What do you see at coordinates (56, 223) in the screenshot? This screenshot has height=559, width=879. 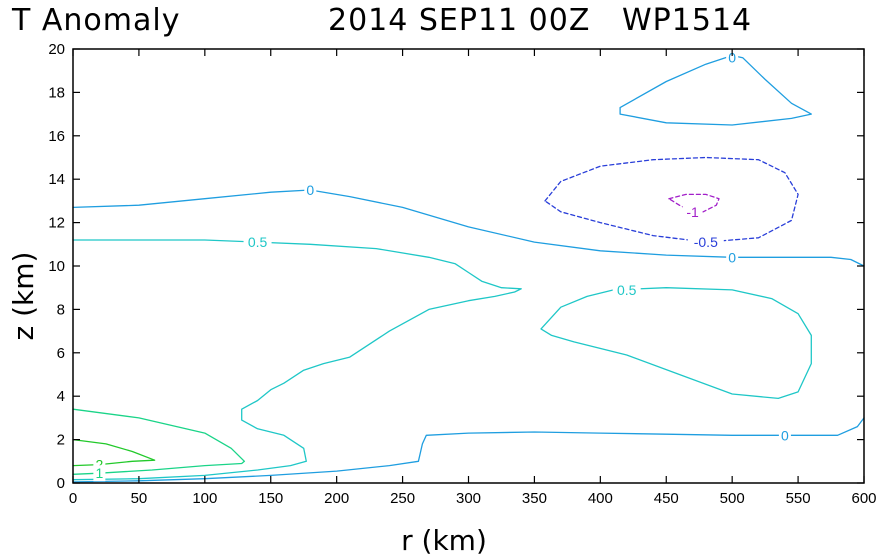 I see `y-tick-label: 12` at bounding box center [56, 223].